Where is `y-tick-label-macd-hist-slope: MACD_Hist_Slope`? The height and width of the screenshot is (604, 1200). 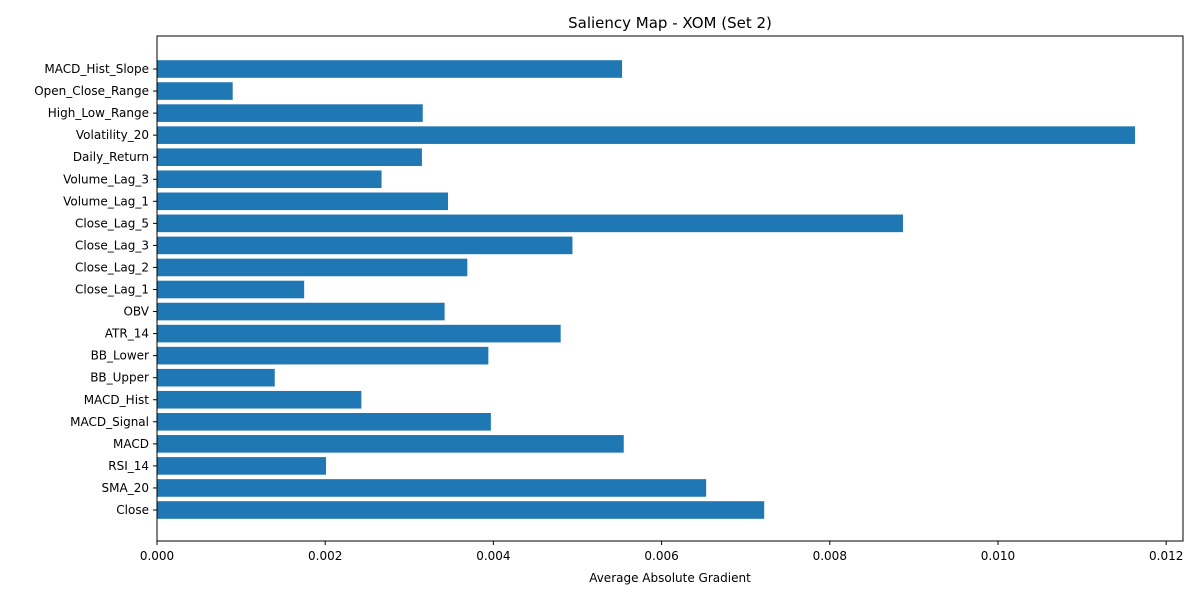 y-tick-label-macd-hist-slope: MACD_Hist_Slope is located at coordinates (96, 69).